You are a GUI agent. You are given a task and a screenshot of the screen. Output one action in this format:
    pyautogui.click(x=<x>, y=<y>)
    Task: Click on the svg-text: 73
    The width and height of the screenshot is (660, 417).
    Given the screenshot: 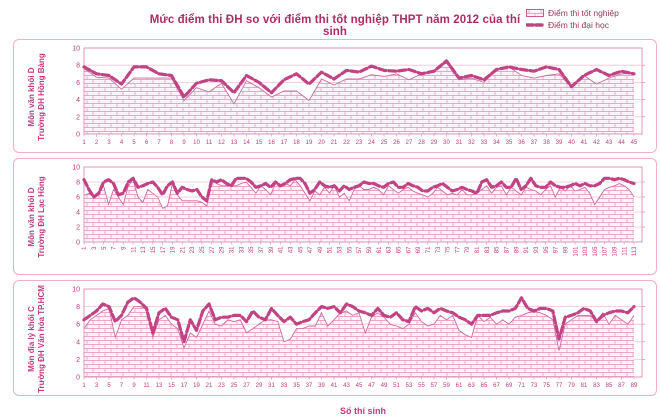 What is the action you would take?
    pyautogui.click(x=439, y=249)
    